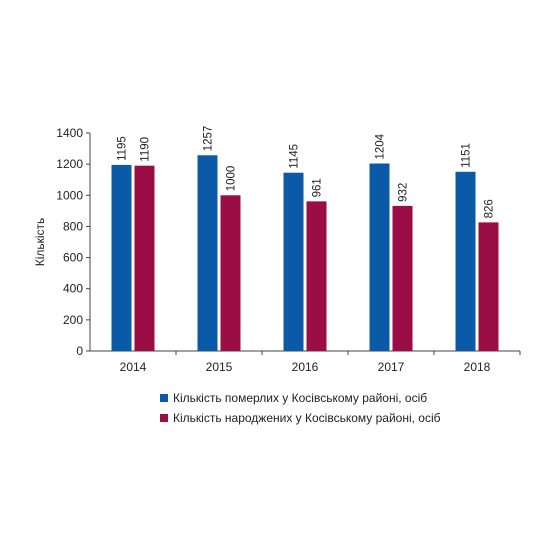 Image resolution: width=550 pixels, height=550 pixels. What do you see at coordinates (73, 258) in the screenshot?
I see `y-tick-label: 600` at bounding box center [73, 258].